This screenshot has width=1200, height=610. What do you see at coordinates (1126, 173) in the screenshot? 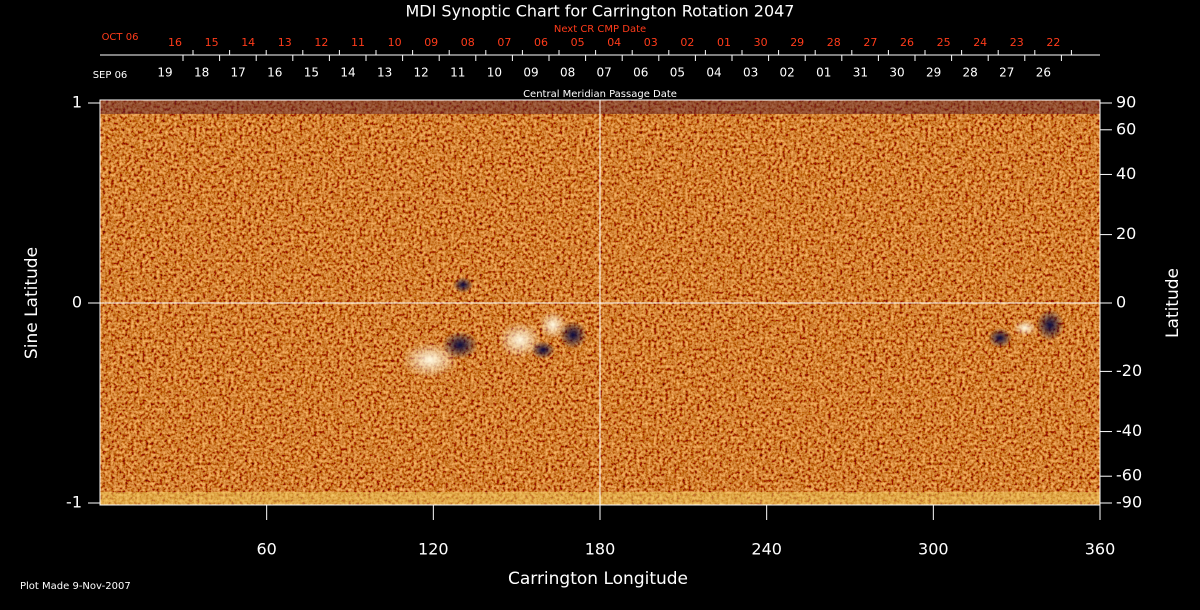
I see `y2-tick-label: 40` at bounding box center [1126, 173].